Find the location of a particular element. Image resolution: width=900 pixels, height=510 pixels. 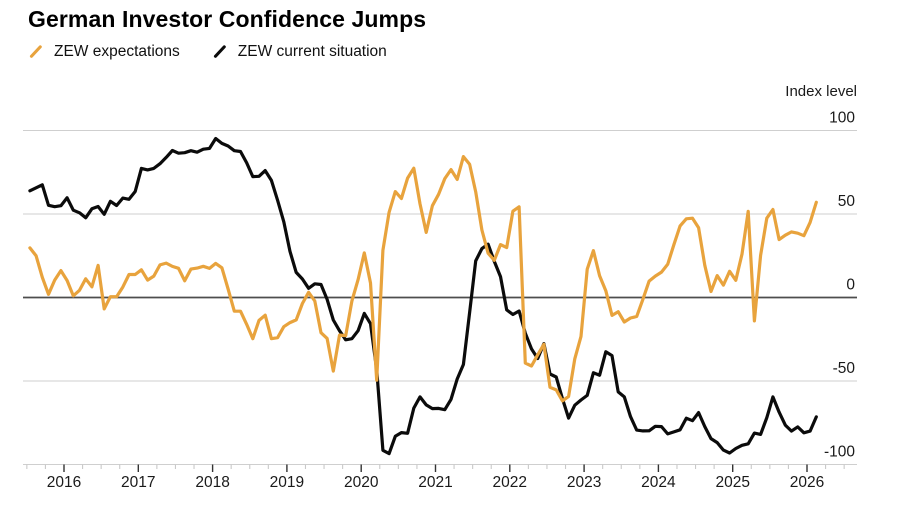

x-tick-label: 2017 is located at coordinates (138, 482).